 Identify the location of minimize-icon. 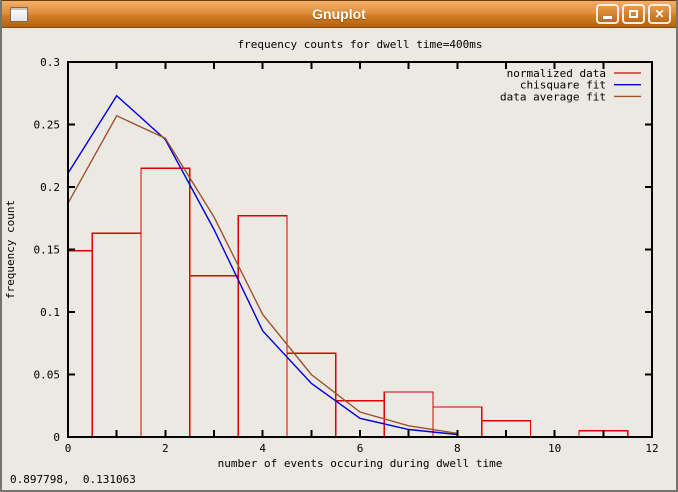
(607, 17).